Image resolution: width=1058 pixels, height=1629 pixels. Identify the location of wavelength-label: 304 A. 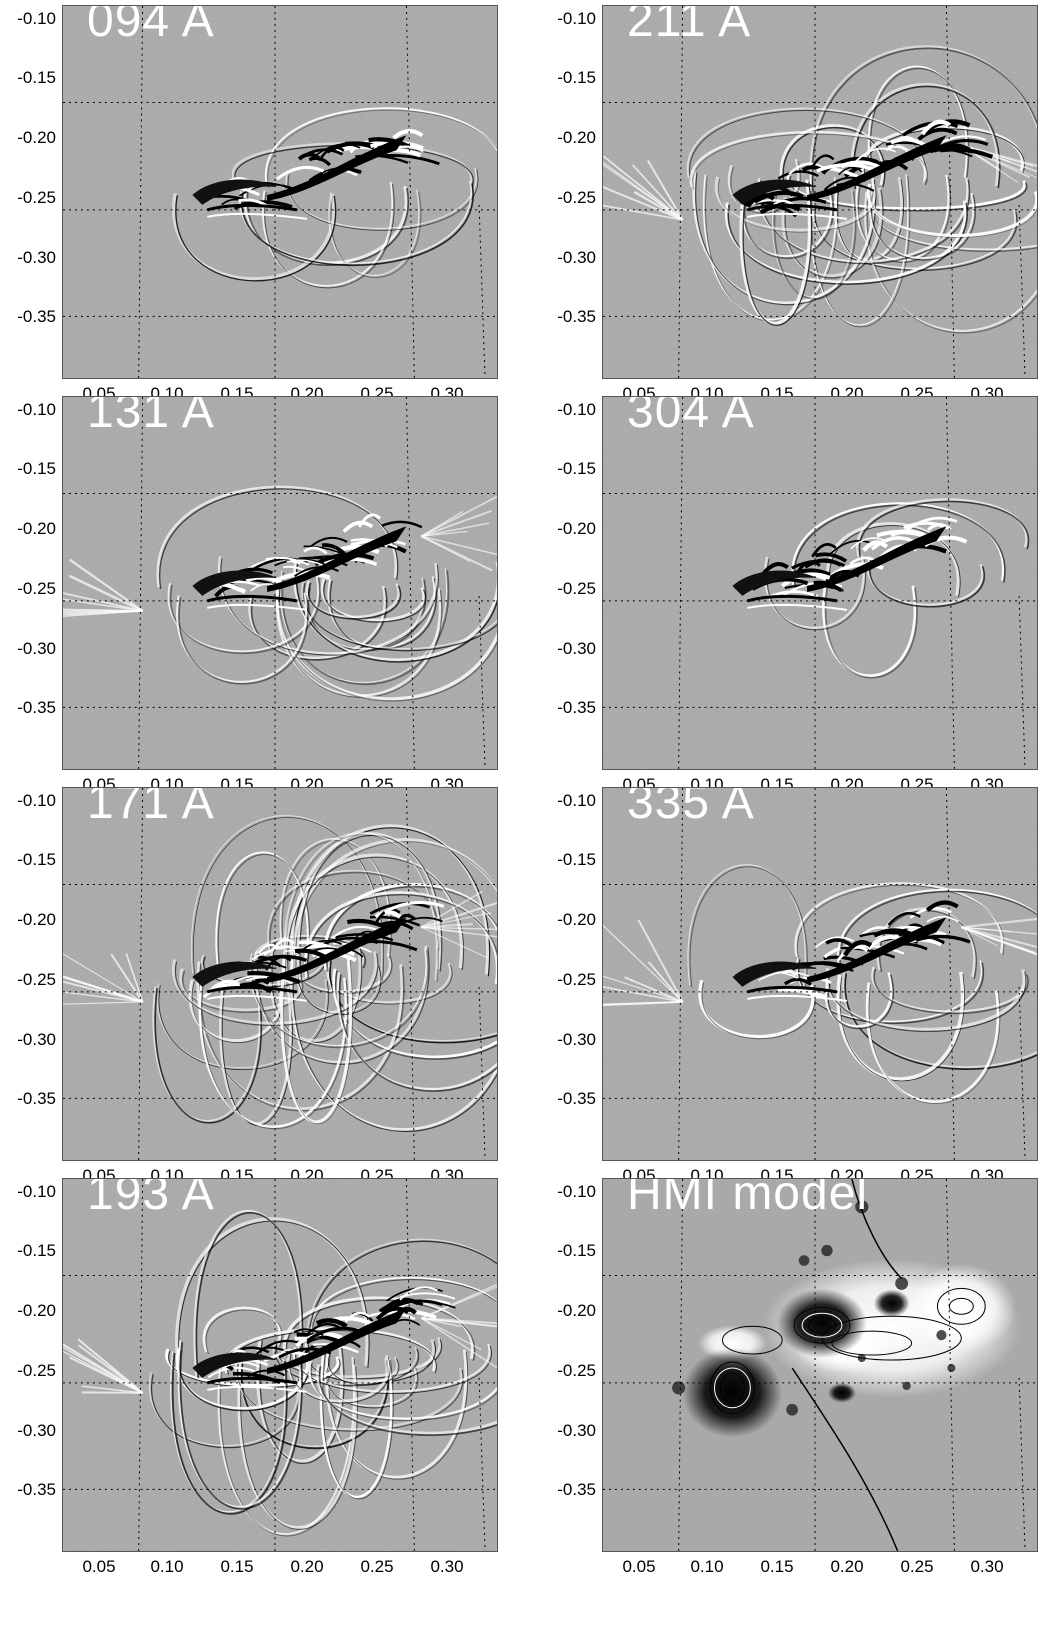
(691, 417).